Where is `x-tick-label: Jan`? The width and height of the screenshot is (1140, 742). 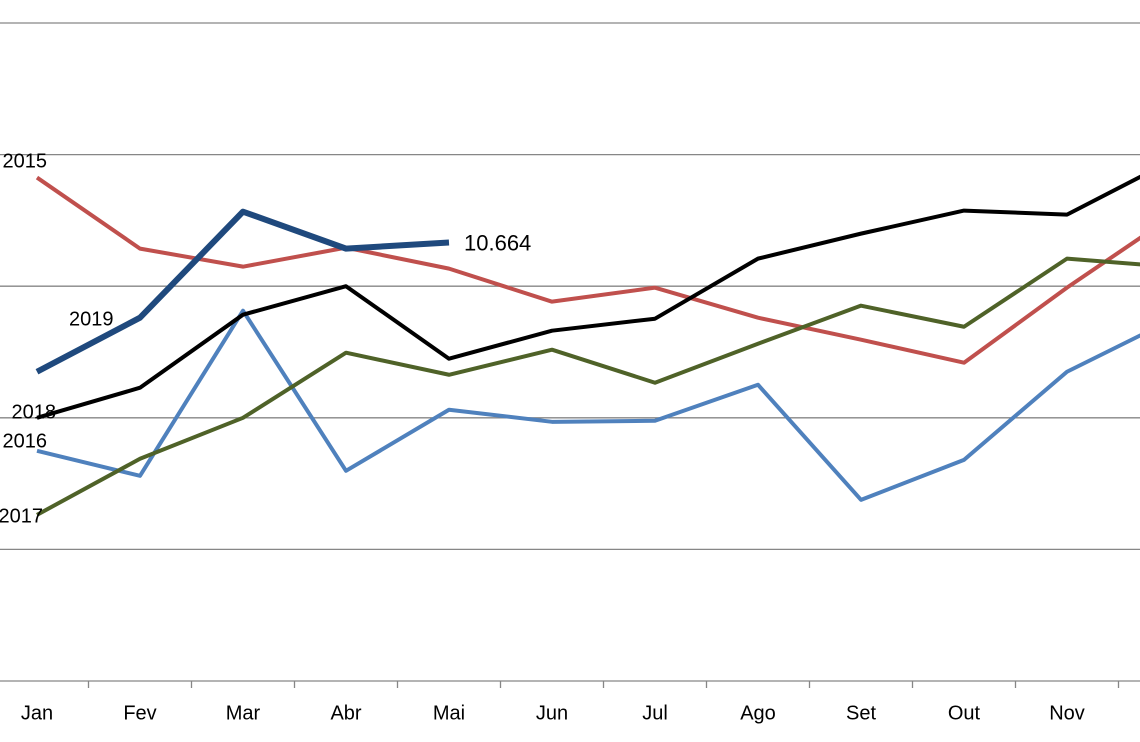
x-tick-label: Jan is located at coordinates (37, 713).